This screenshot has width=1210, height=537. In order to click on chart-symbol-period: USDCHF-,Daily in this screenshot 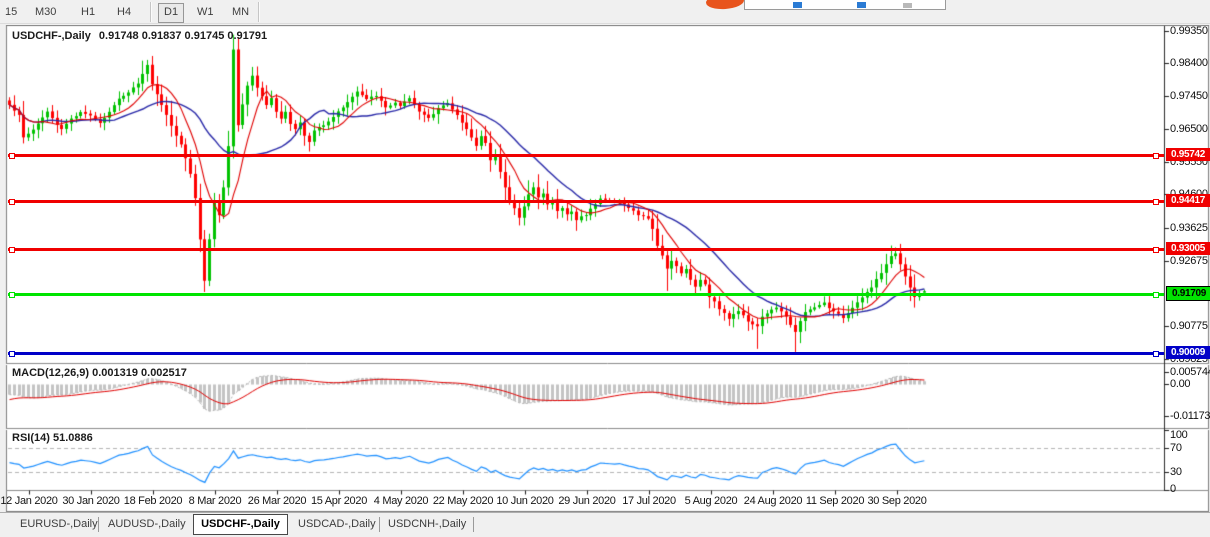, I will do `click(51, 36)`.